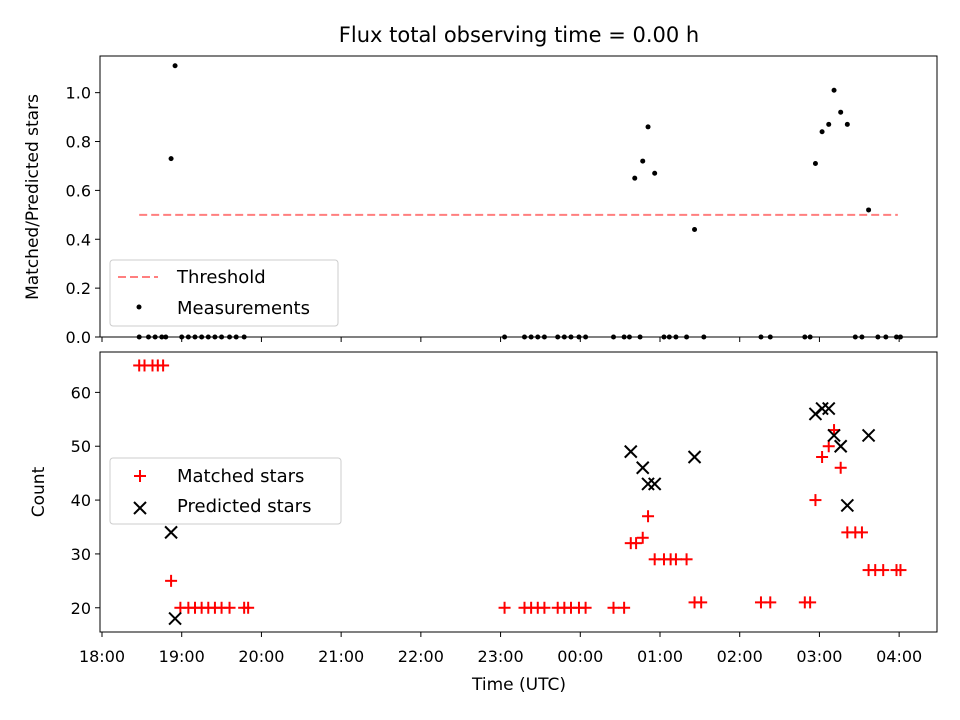  I want to click on x-tick-label: 03:00, so click(819, 656).